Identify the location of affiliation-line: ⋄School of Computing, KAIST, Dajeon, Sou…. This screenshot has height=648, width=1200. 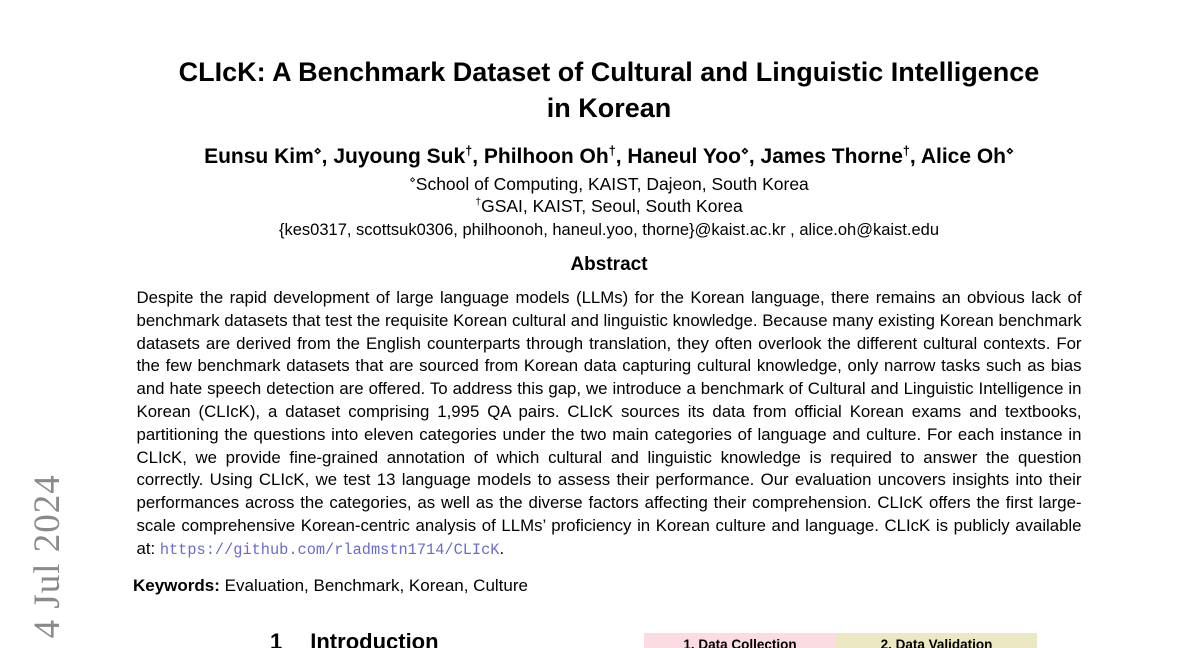
(609, 184).